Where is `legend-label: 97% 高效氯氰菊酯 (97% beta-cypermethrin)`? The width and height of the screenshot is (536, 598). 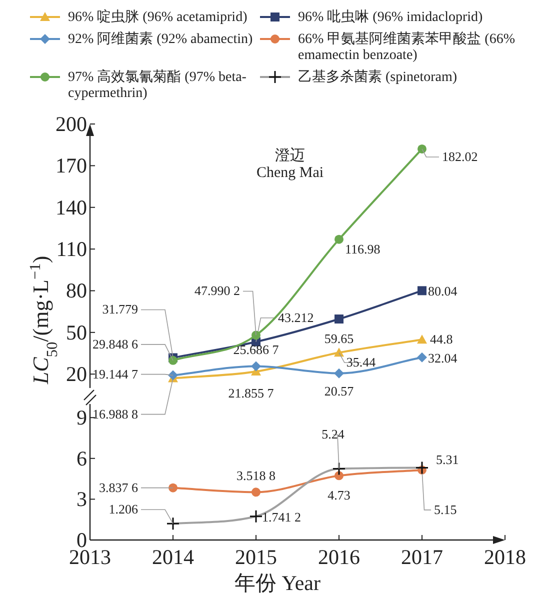
legend-label: 97% 高效氯氰菊酯 (97% beta-cypermethrin) is located at coordinates (158, 85).